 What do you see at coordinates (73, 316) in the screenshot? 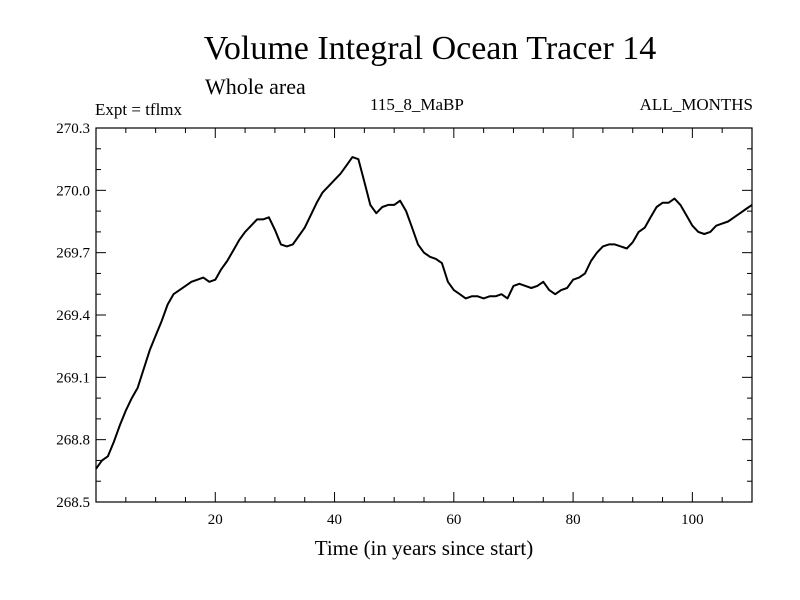
I see `y-tick-label: 269.4` at bounding box center [73, 316].